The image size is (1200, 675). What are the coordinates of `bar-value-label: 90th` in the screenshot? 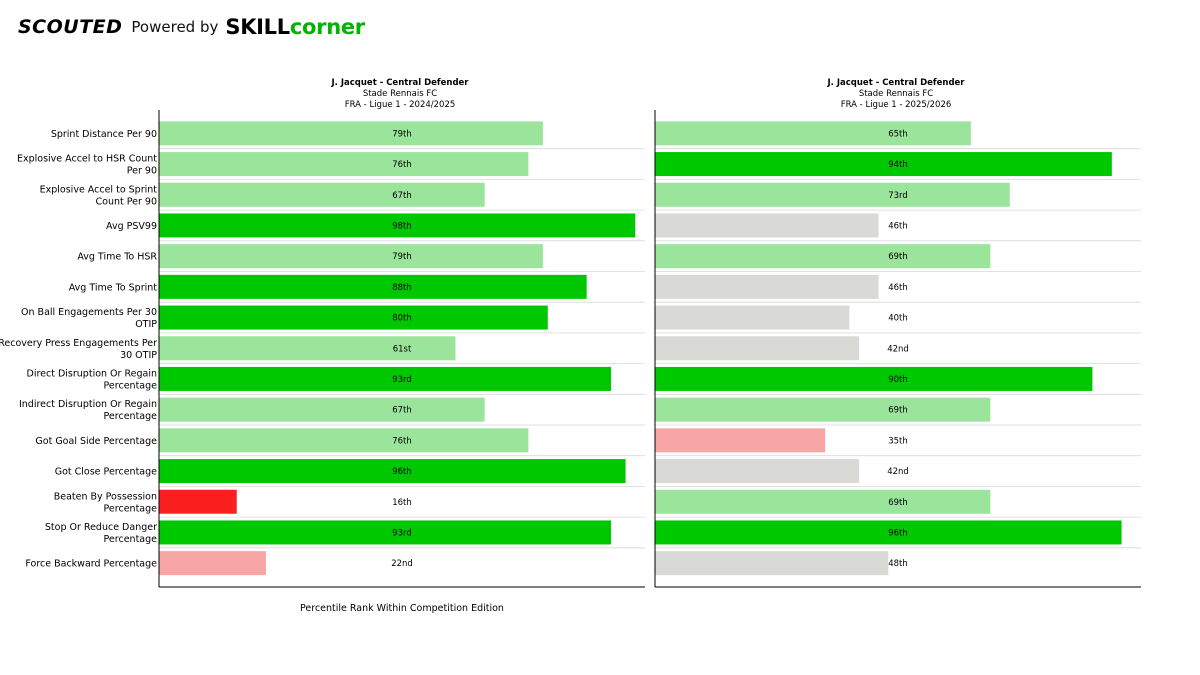 It's located at (898, 380).